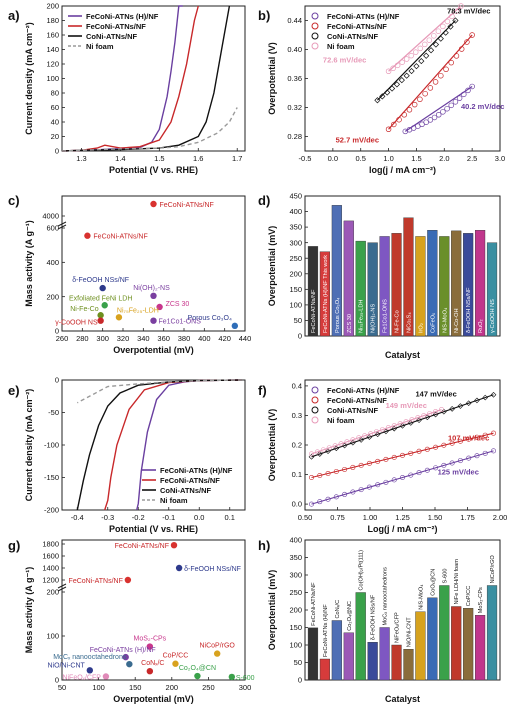 The width and height of the screenshot is (510, 720). What do you see at coordinates (55, 136) in the screenshot?
I see `y-tick-label-a: 20` at bounding box center [55, 136].